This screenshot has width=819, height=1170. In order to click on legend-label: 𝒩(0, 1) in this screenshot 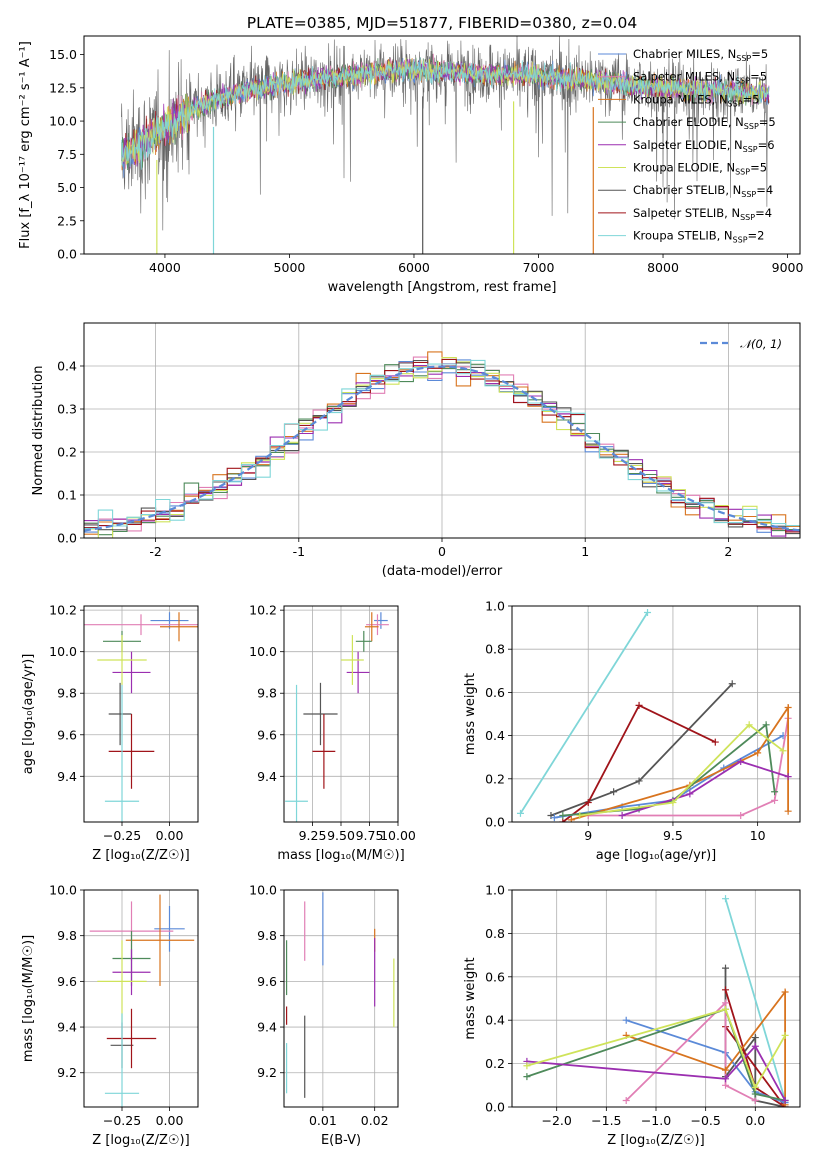, I will do `click(761, 344)`.